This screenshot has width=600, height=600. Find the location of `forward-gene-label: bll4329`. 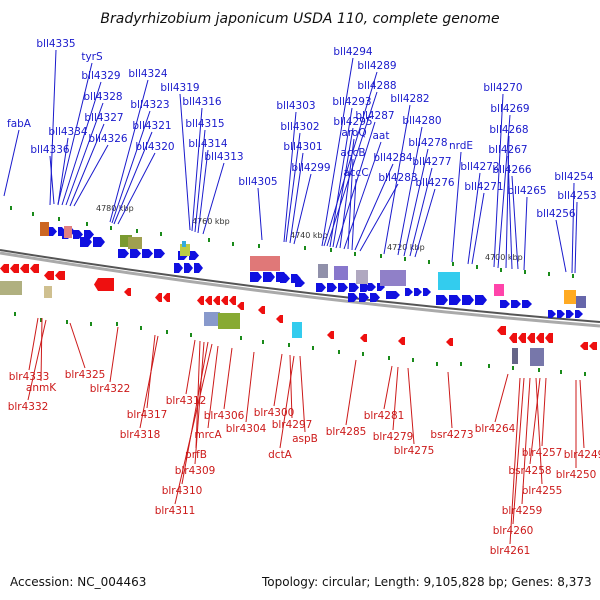

forward-gene-label: bll4329 is located at coordinates (100, 76).